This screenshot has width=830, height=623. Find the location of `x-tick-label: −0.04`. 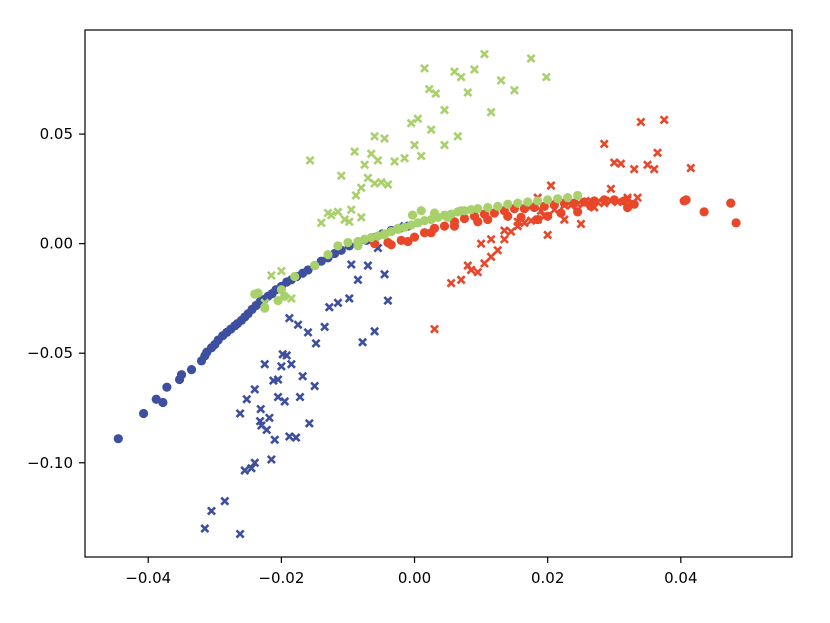

x-tick-label: −0.04 is located at coordinates (148, 578).